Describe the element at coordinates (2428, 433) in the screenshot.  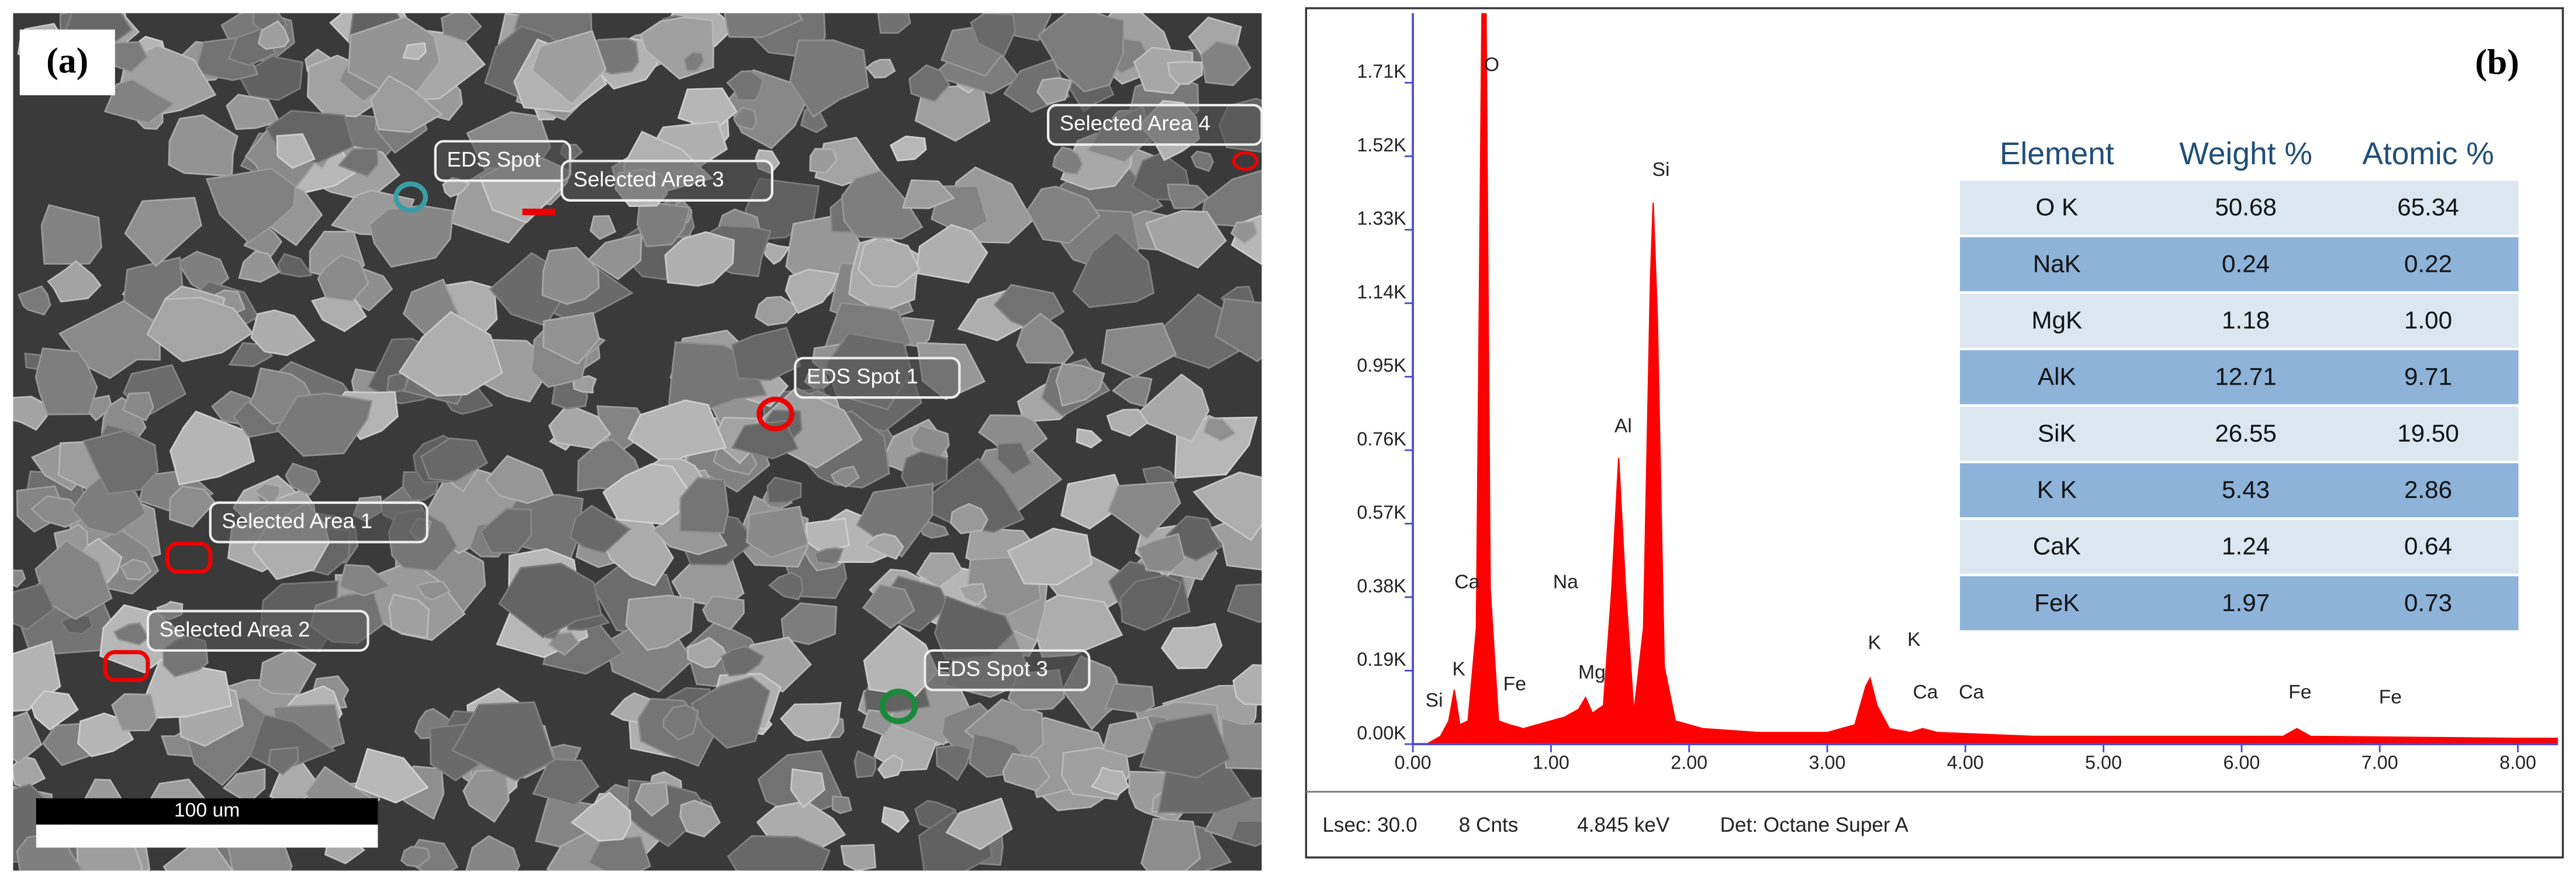
I see `table-cell: 19.50` at that location.